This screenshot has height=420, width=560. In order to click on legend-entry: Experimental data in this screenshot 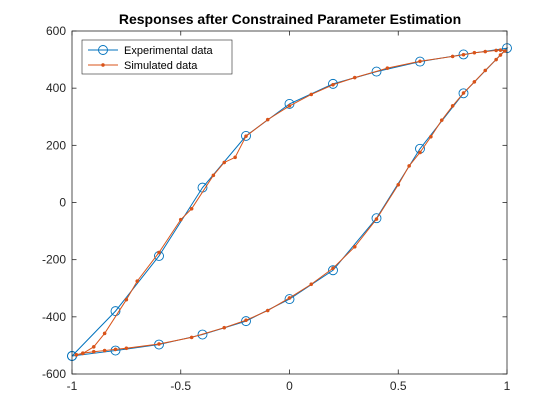, I will do `click(151, 51)`.